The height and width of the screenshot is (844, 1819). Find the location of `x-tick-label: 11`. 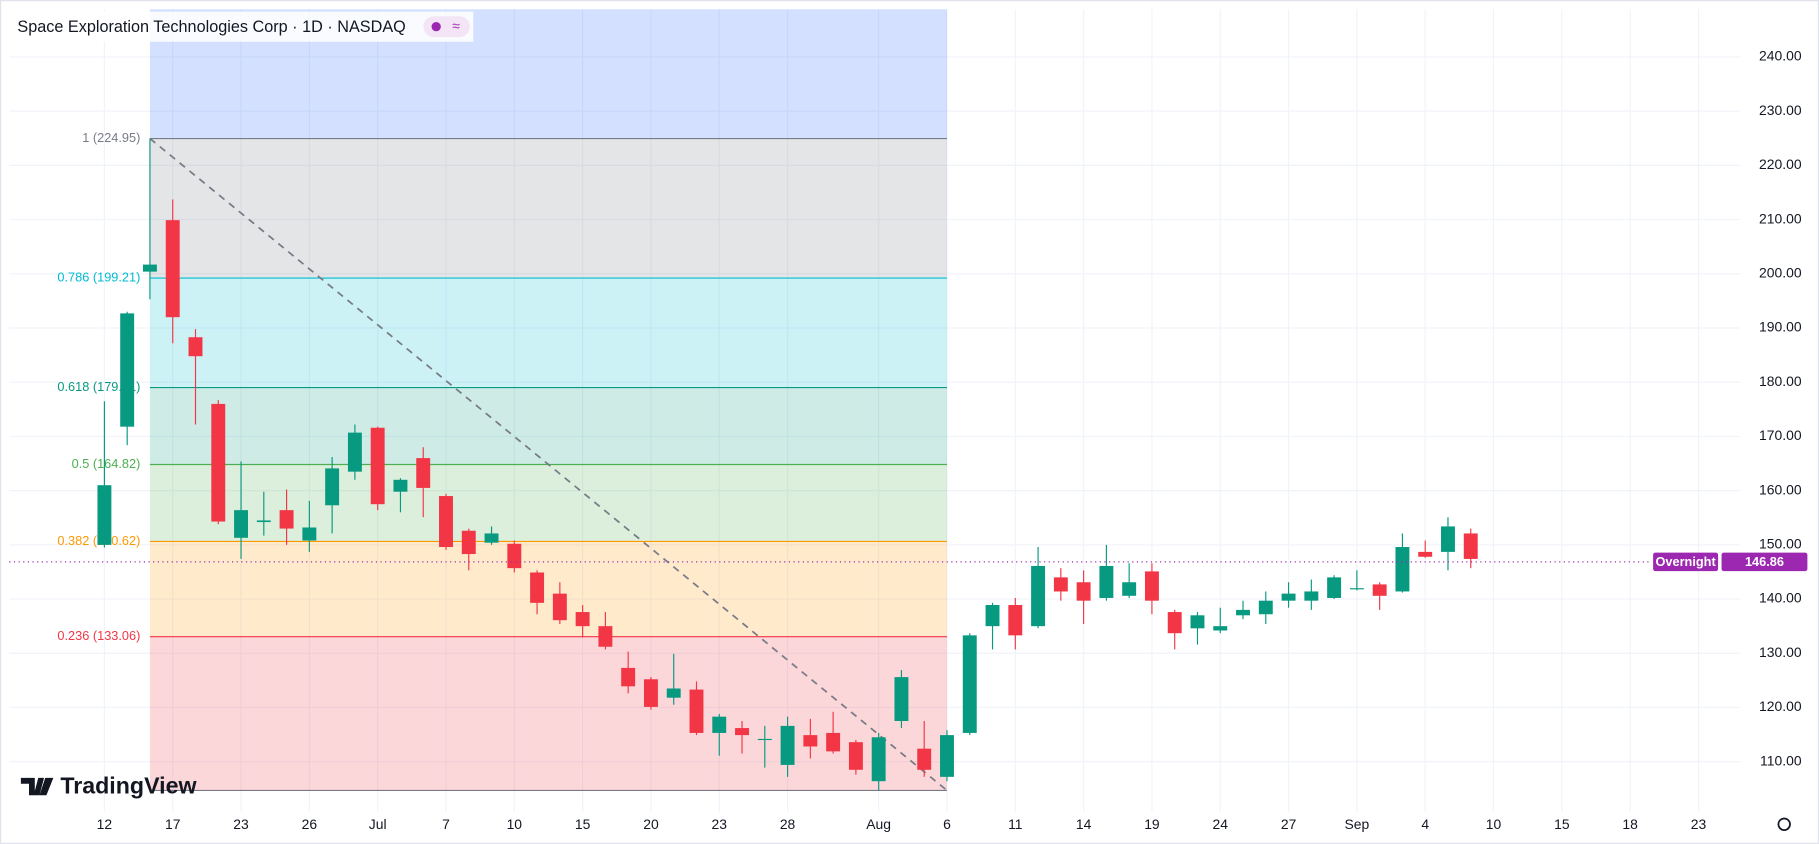

x-tick-label: 11 is located at coordinates (1015, 824).